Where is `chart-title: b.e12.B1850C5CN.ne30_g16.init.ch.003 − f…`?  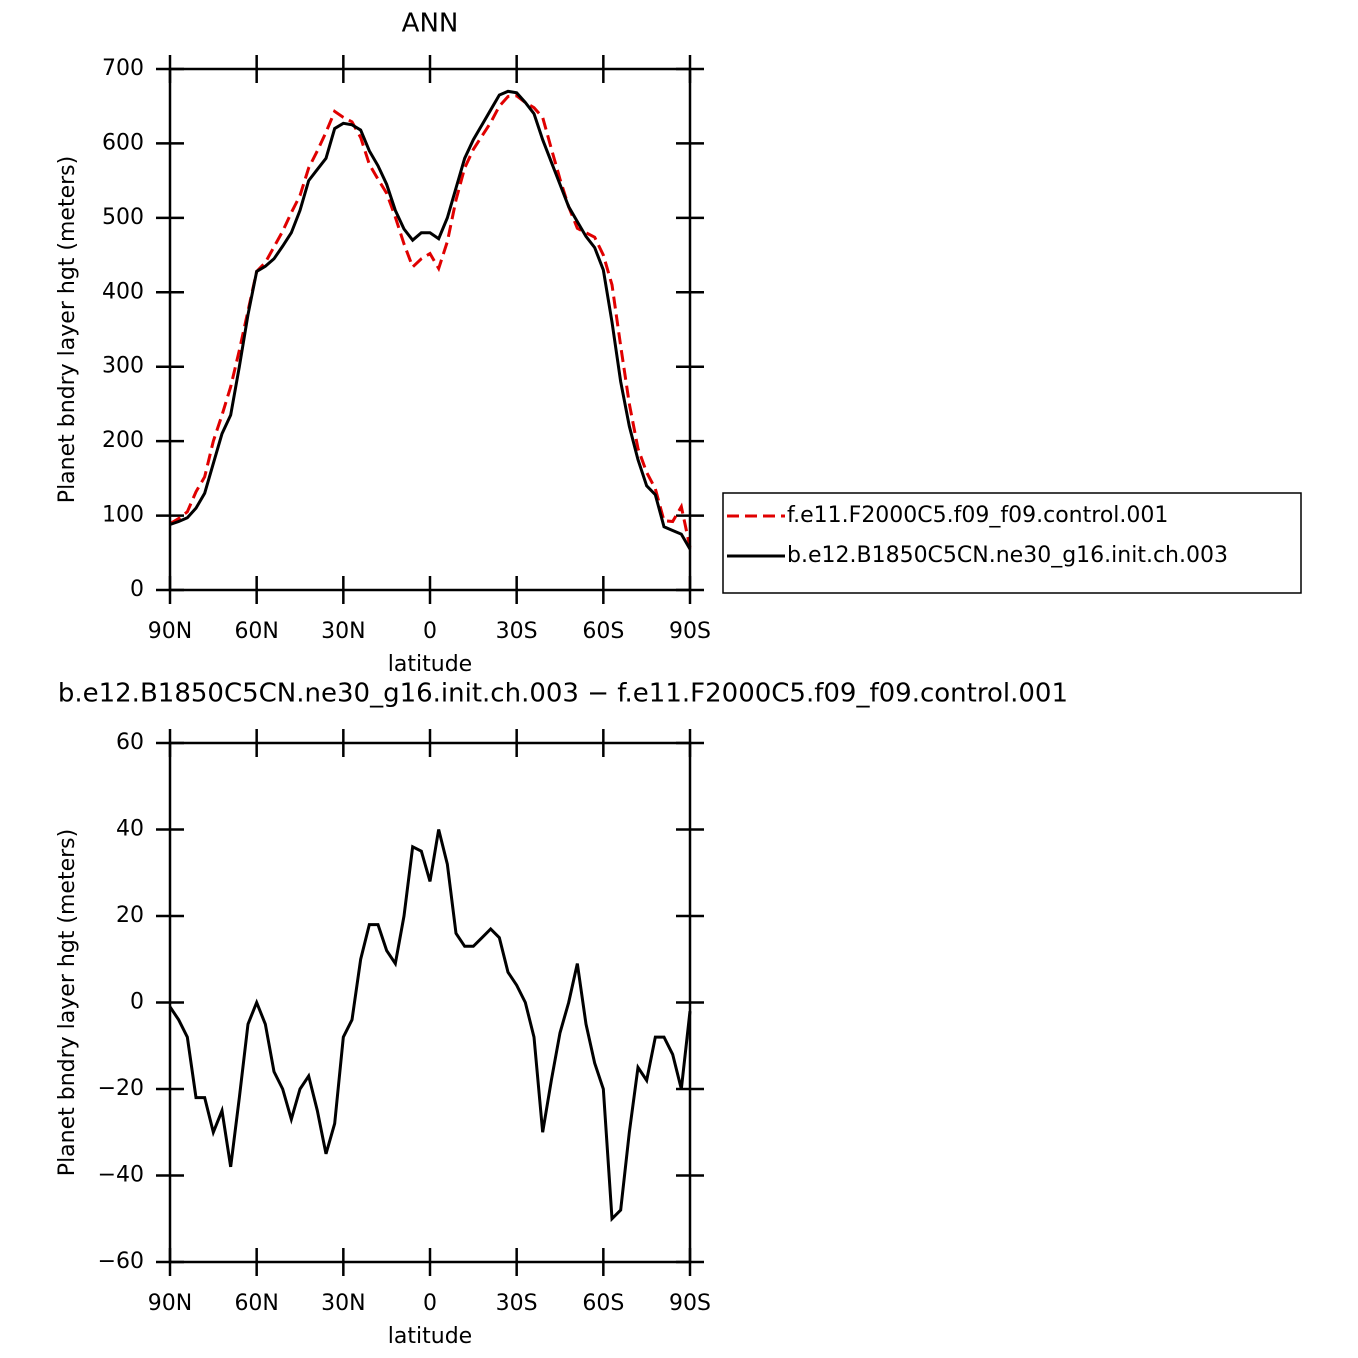 chart-title: b.e12.B1850C5CN.ne30_g16.init.ch.003 − f… is located at coordinates (563, 694).